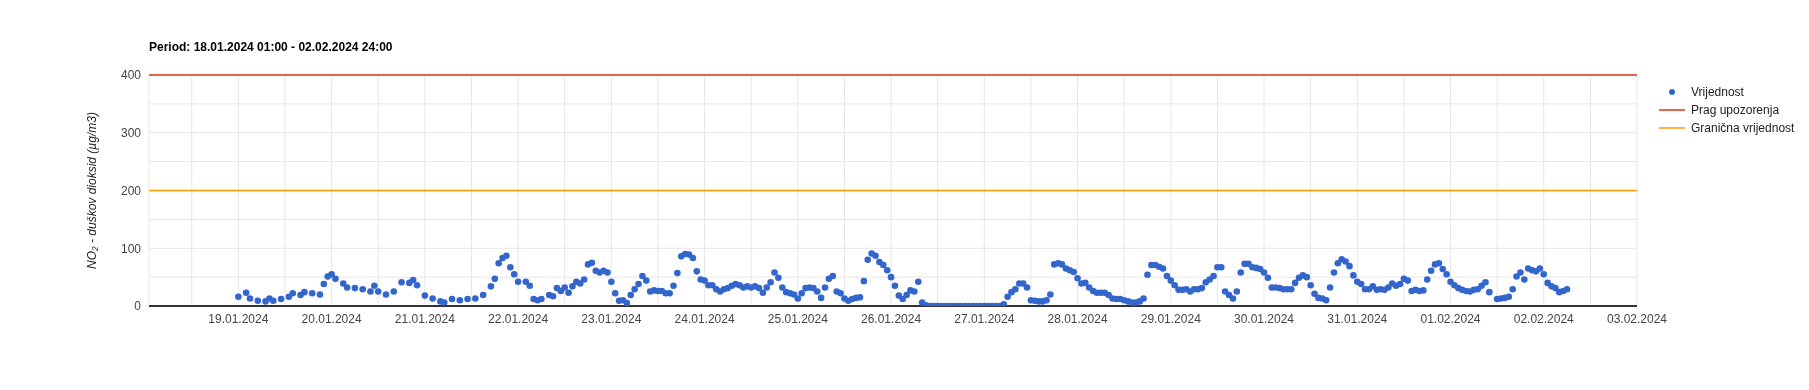  What do you see at coordinates (131, 133) in the screenshot?
I see `y-tick-label: 300` at bounding box center [131, 133].